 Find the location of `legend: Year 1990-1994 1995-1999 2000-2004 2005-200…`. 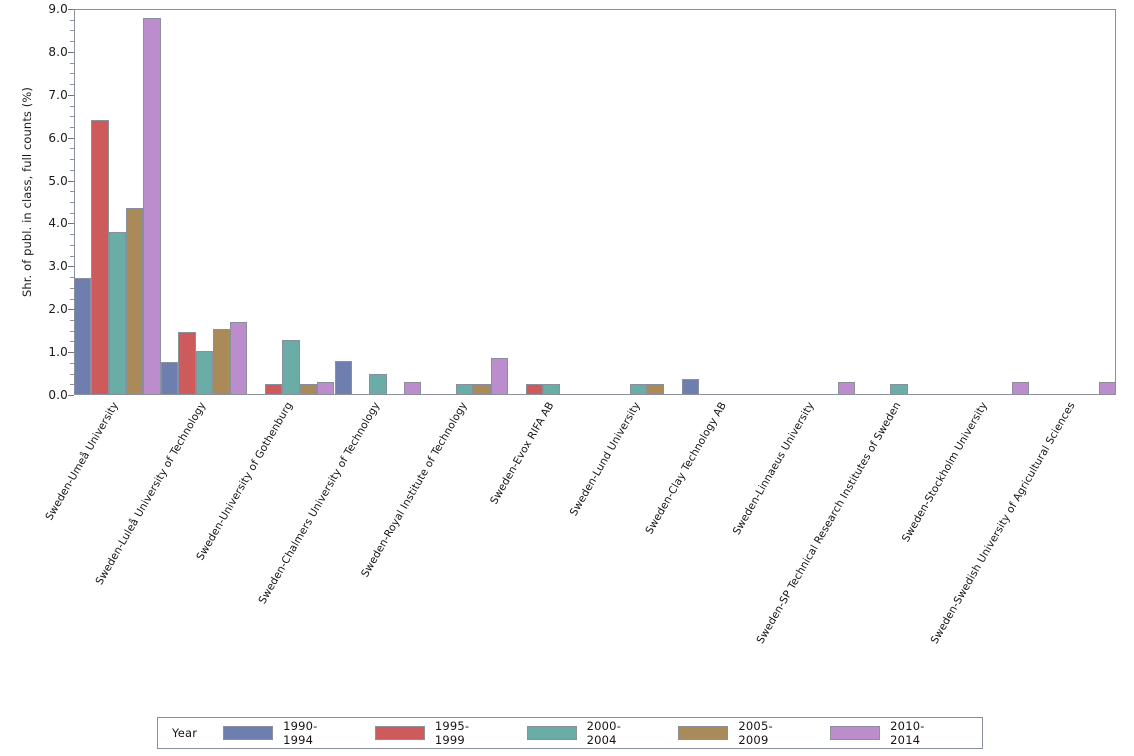

legend: Year 1990-1994 1995-1999 2000-2004 2005-200… is located at coordinates (570, 733).